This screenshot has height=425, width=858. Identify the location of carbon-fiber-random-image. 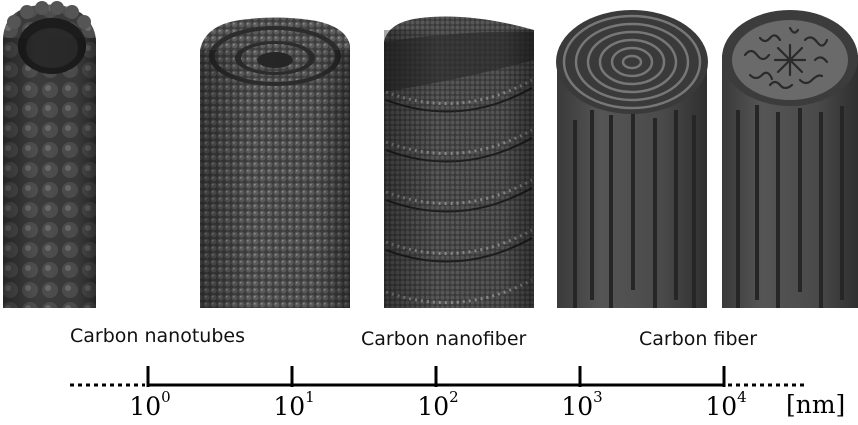
(790, 159).